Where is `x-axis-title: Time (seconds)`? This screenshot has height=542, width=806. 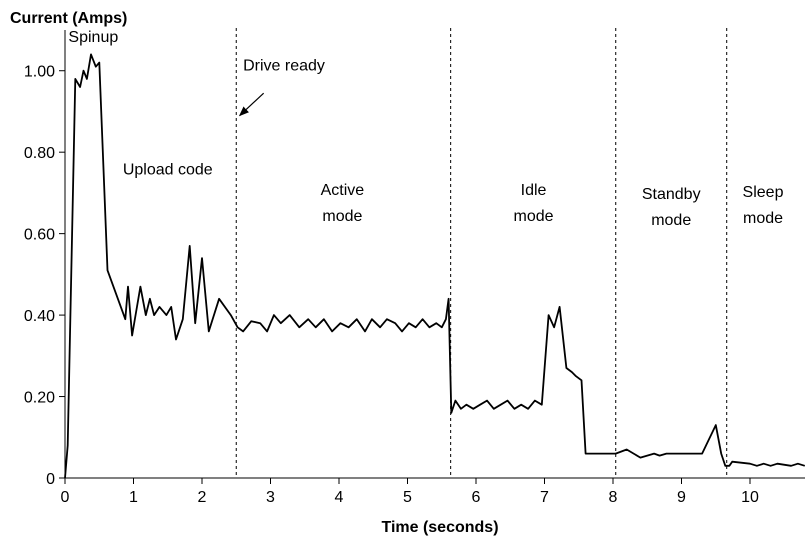
x-axis-title: Time (seconds) is located at coordinates (439, 527).